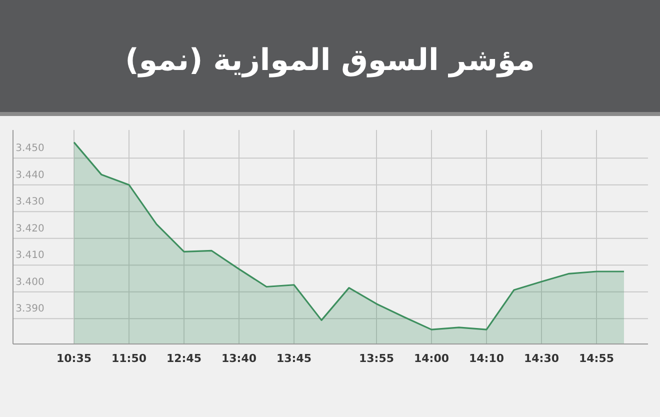 Image resolution: width=660 pixels, height=417 pixels. Describe the element at coordinates (30, 309) in the screenshot. I see `y-tick-label: 3.390` at that location.